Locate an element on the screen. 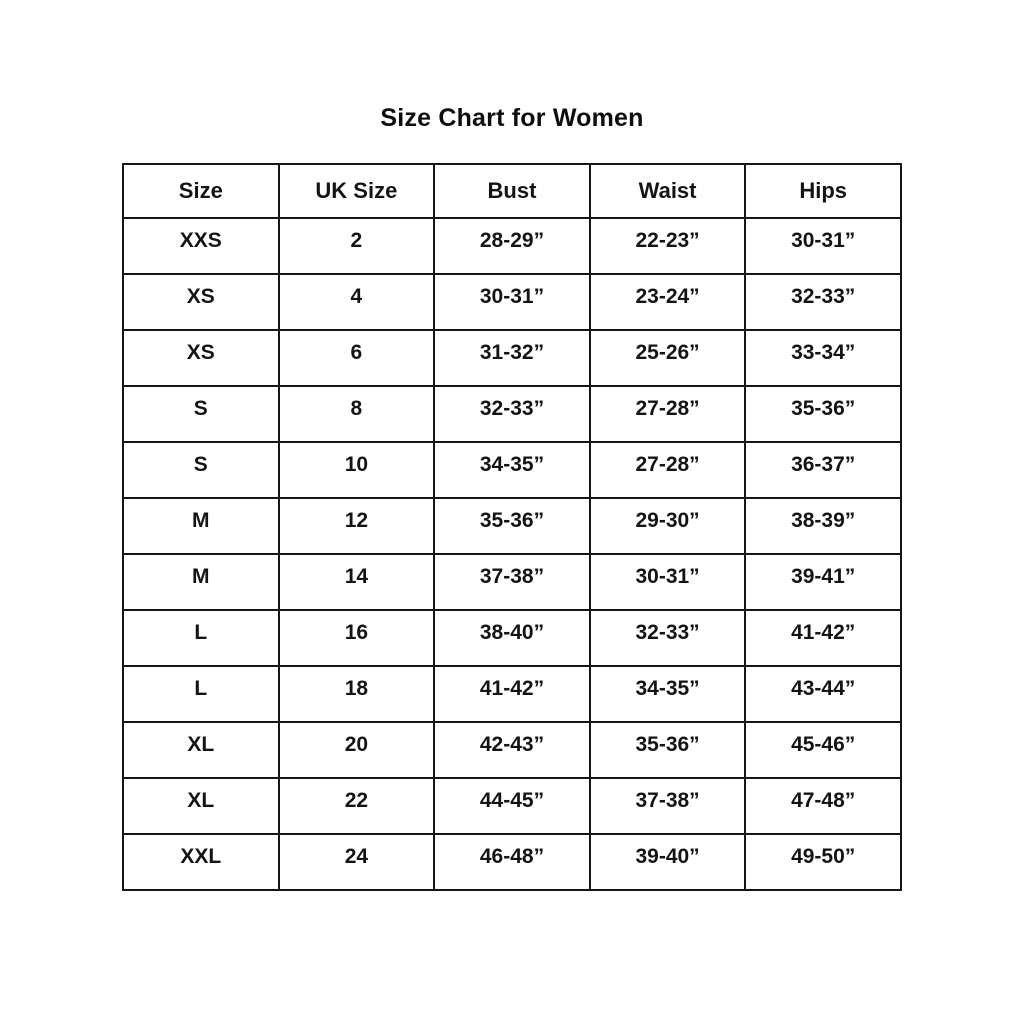 This screenshot has height=1024, width=1024. table-cell: 44-45” is located at coordinates (512, 806).